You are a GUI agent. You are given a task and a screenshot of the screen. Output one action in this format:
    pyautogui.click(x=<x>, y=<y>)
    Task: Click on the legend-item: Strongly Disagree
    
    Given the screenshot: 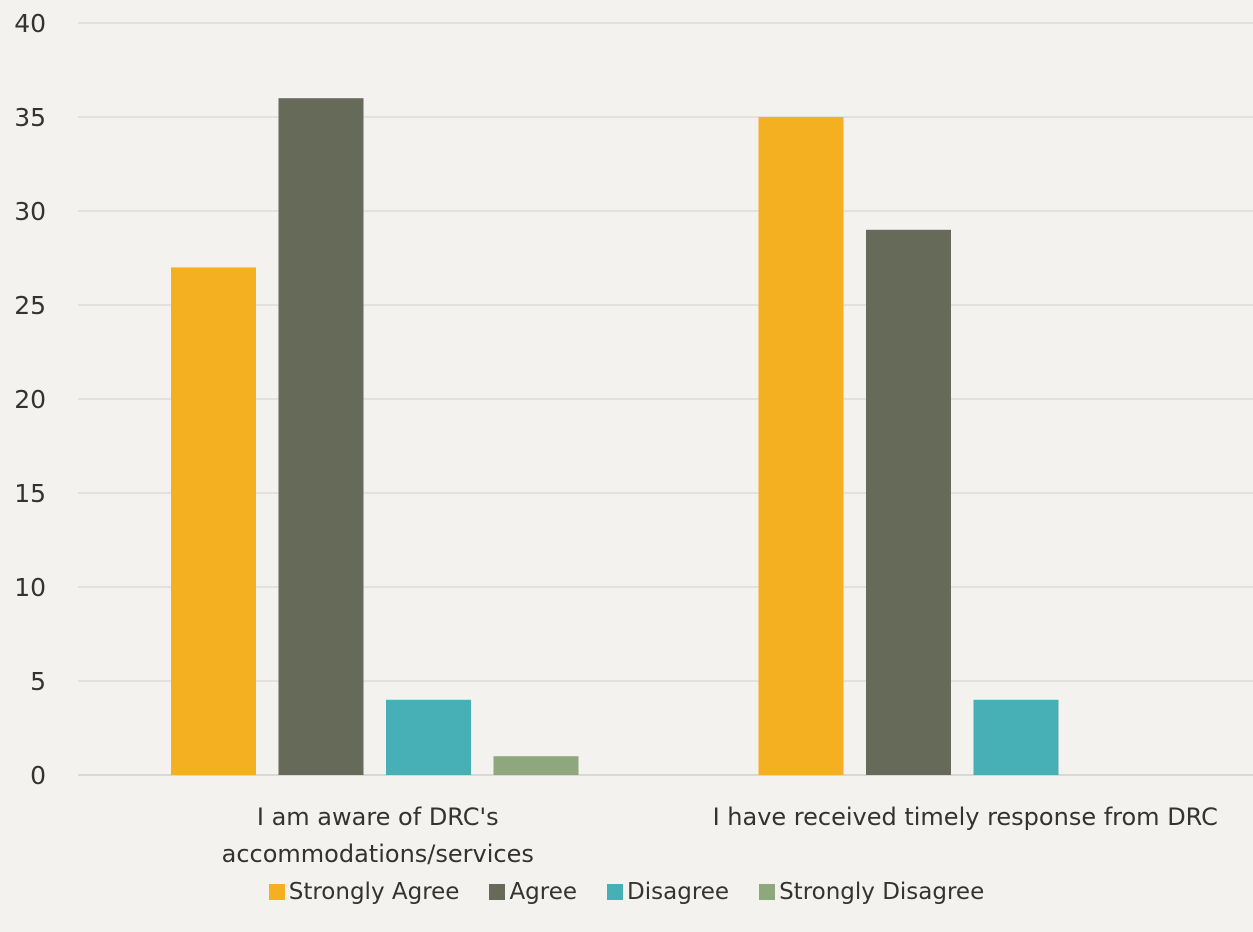 What is the action you would take?
    pyautogui.click(x=871, y=892)
    